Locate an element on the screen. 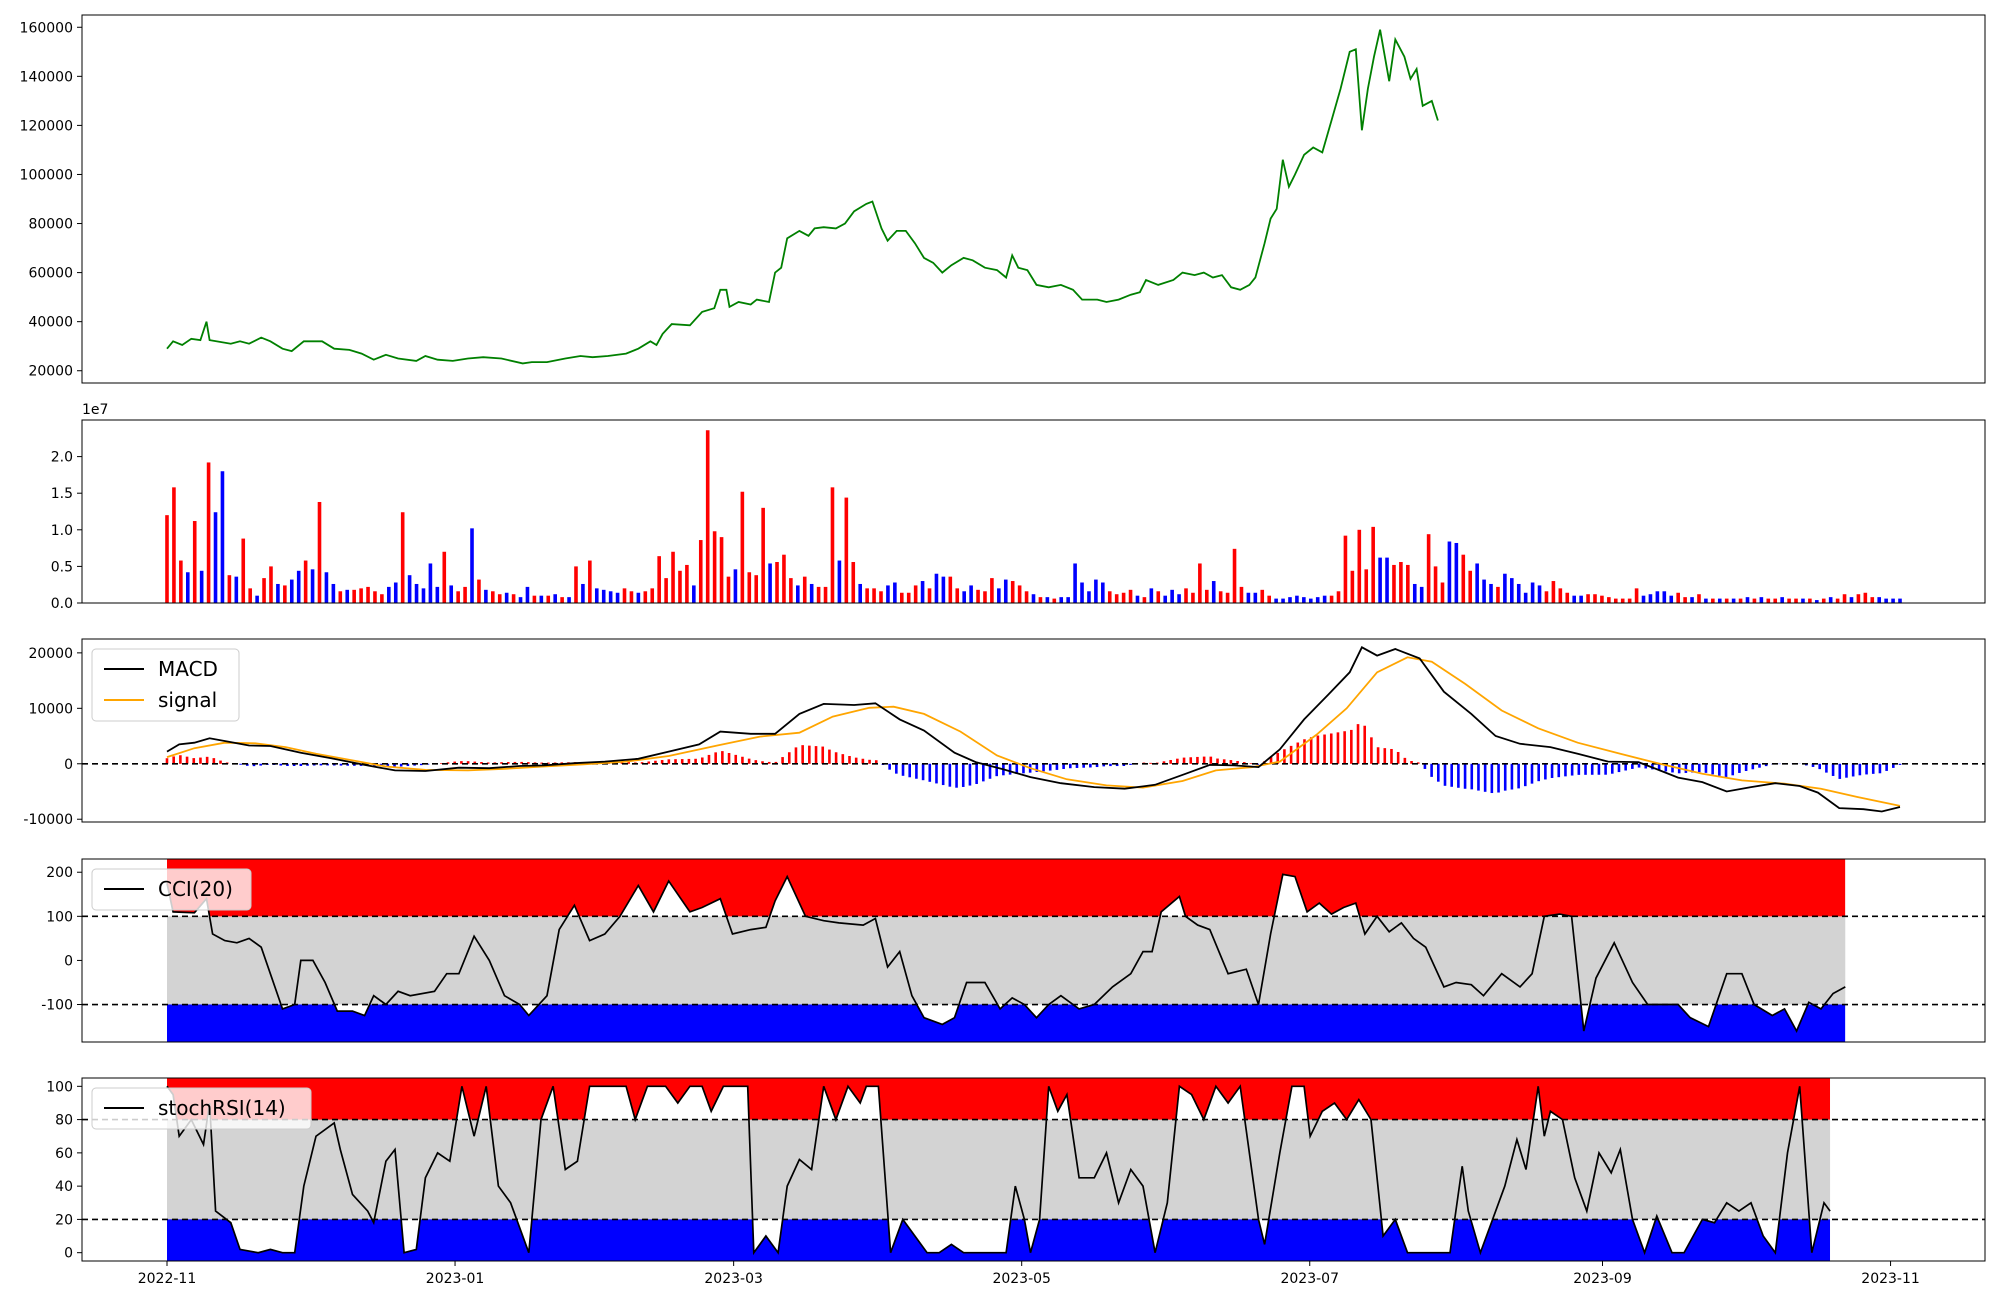 Image resolution: width=2000 pixels, height=1300 pixels. macd-y-axis-tick-label: 20000 is located at coordinates (50, 654).